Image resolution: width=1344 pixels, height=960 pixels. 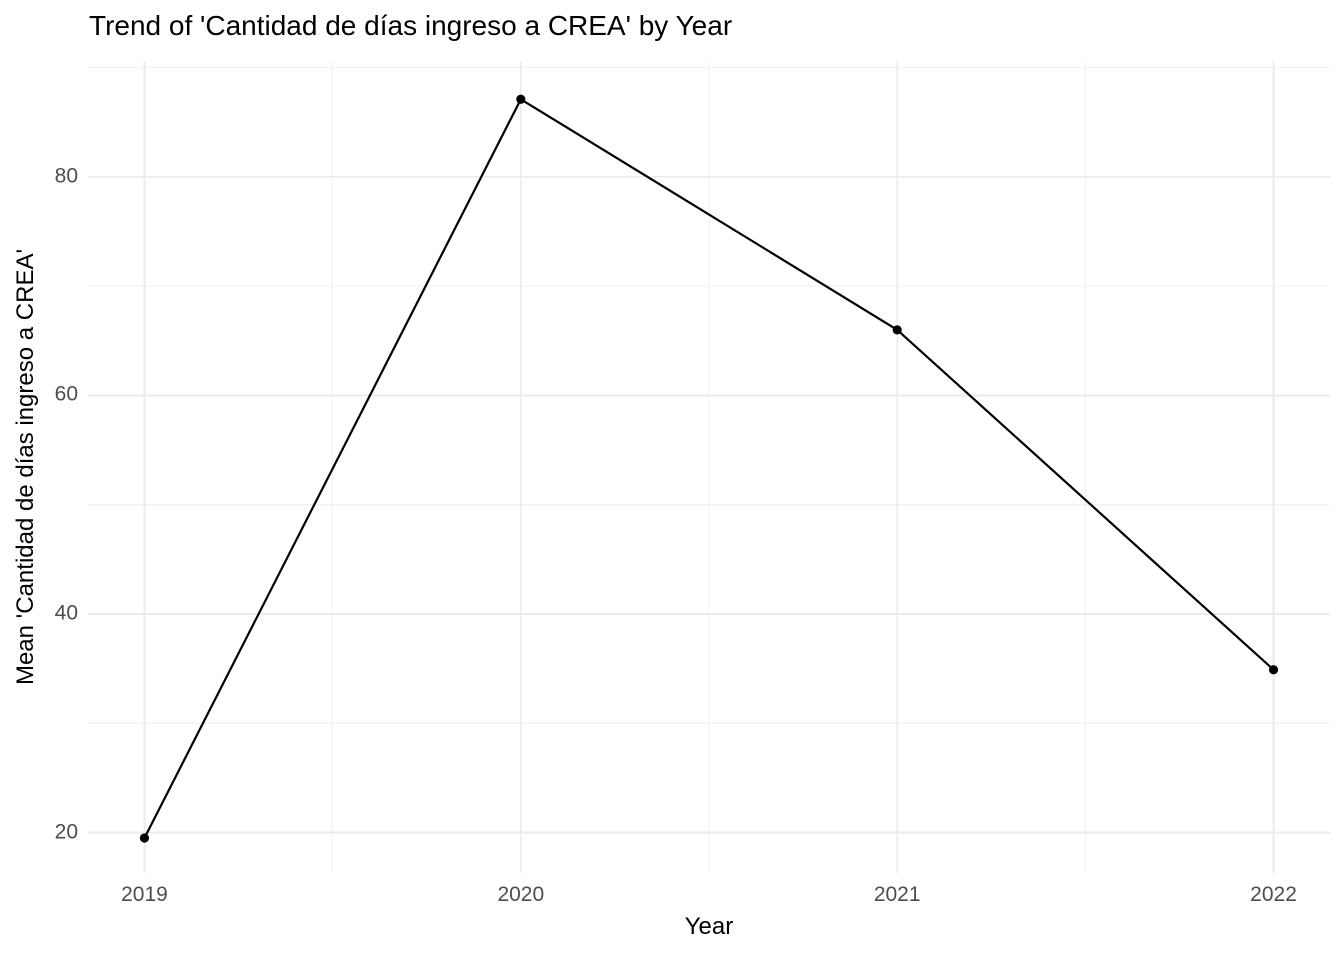 I want to click on y-tick-label: 80, so click(x=66, y=176).